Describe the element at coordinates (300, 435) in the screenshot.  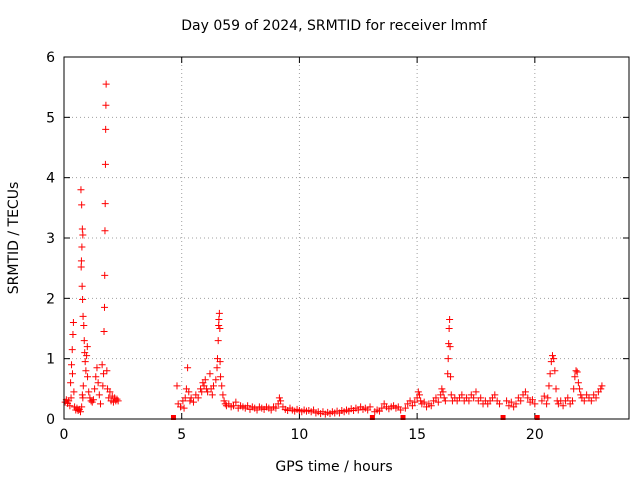
I see `x-tick-label: 10` at that location.